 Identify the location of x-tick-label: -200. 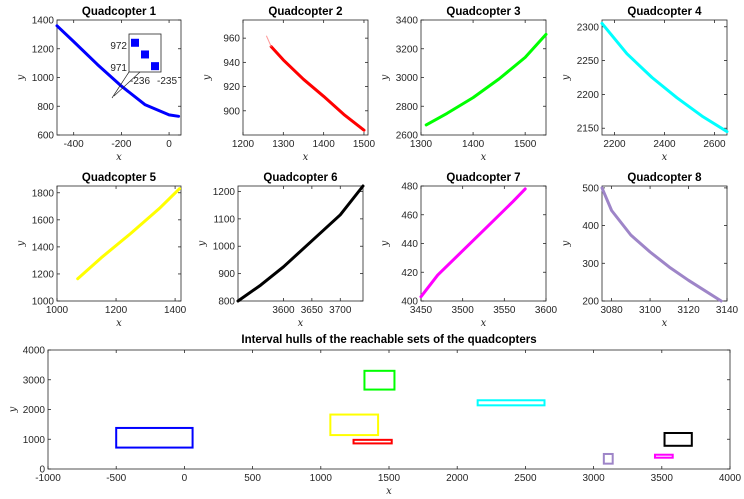
(121, 144).